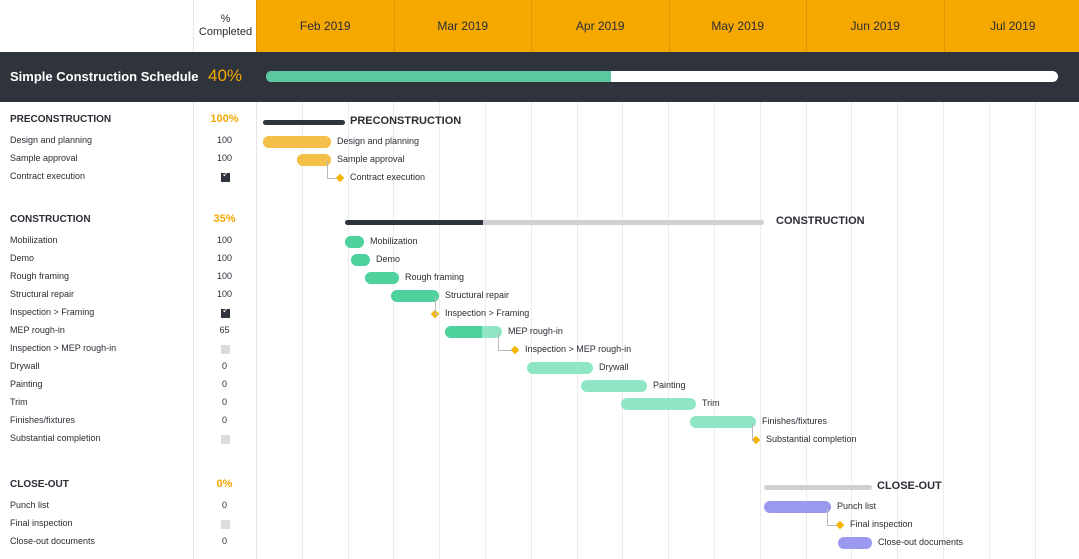 The width and height of the screenshot is (1079, 559). Describe the element at coordinates (104, 76) in the screenshot. I see `project-title: Simple Construction Schedule` at that location.